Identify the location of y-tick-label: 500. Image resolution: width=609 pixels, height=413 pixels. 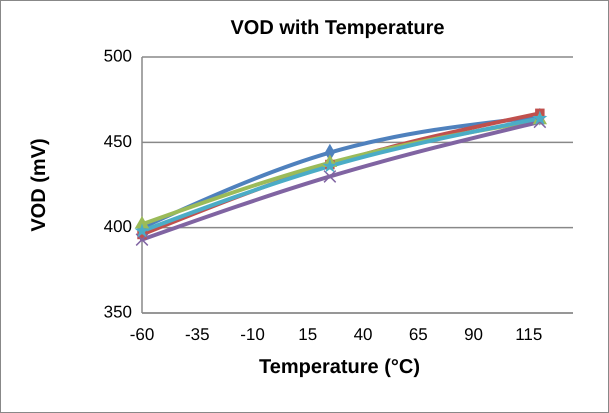
(118, 56).